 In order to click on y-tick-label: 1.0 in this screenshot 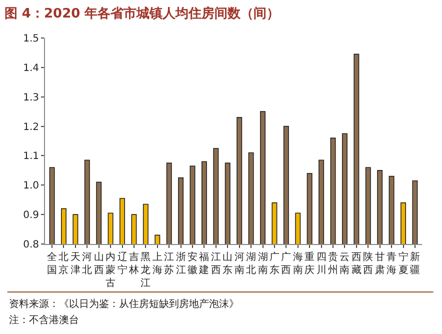, I will do `click(31, 186)`.